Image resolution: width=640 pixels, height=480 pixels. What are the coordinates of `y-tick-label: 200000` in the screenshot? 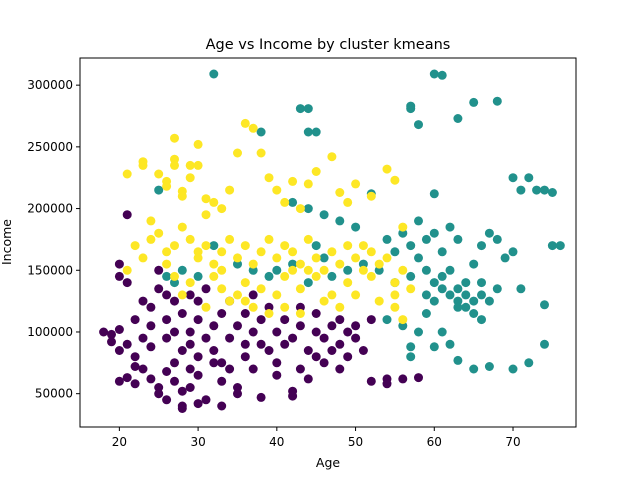 It's located at (50, 209).